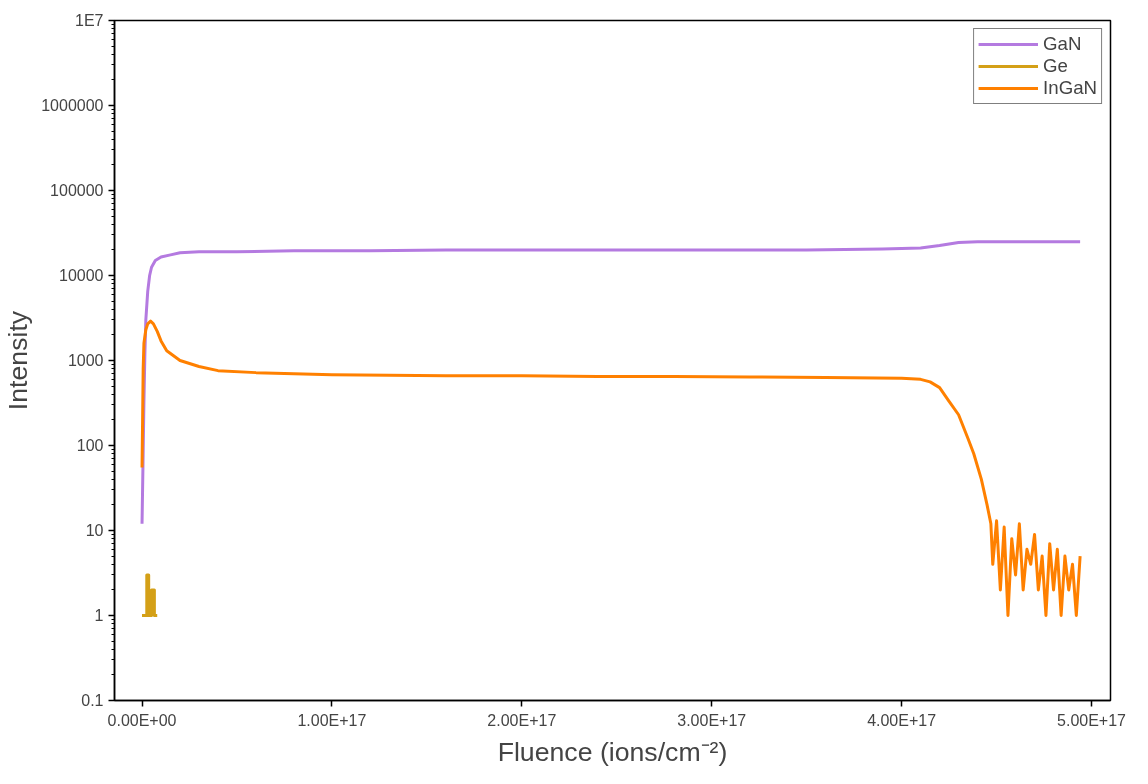 The image size is (1148, 784). Describe the element at coordinates (332, 720) in the screenshot. I see `x-tick-label: 1.00E+17` at that location.